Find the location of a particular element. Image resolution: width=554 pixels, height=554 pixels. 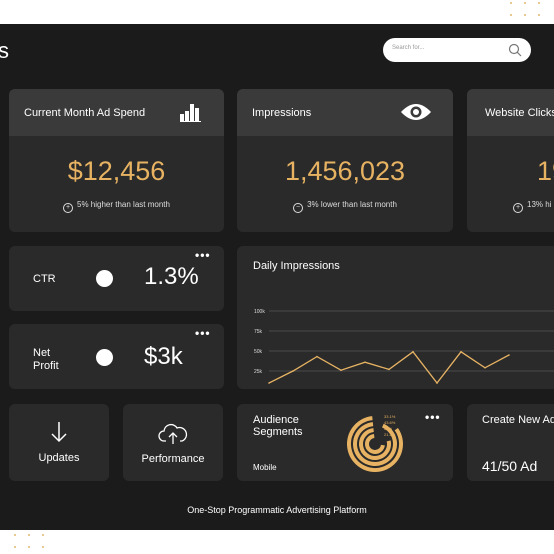

page-title: s is located at coordinates (4, 50).